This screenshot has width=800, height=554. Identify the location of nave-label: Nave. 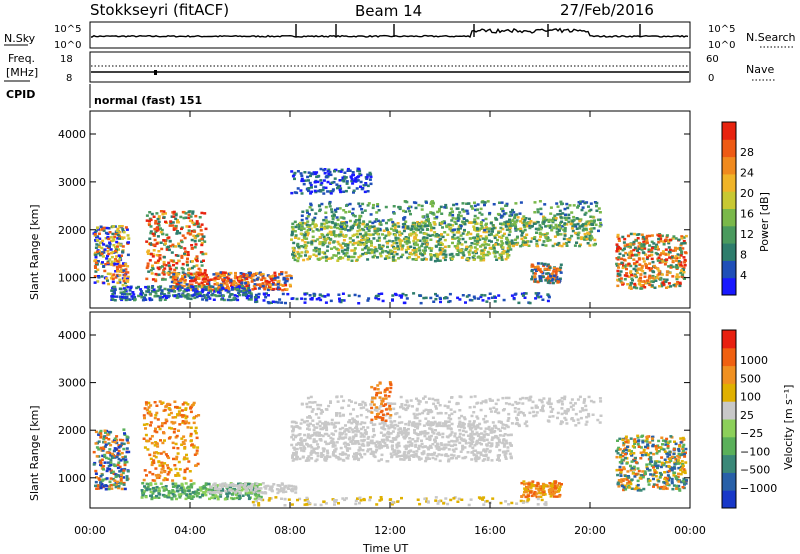
(760, 69).